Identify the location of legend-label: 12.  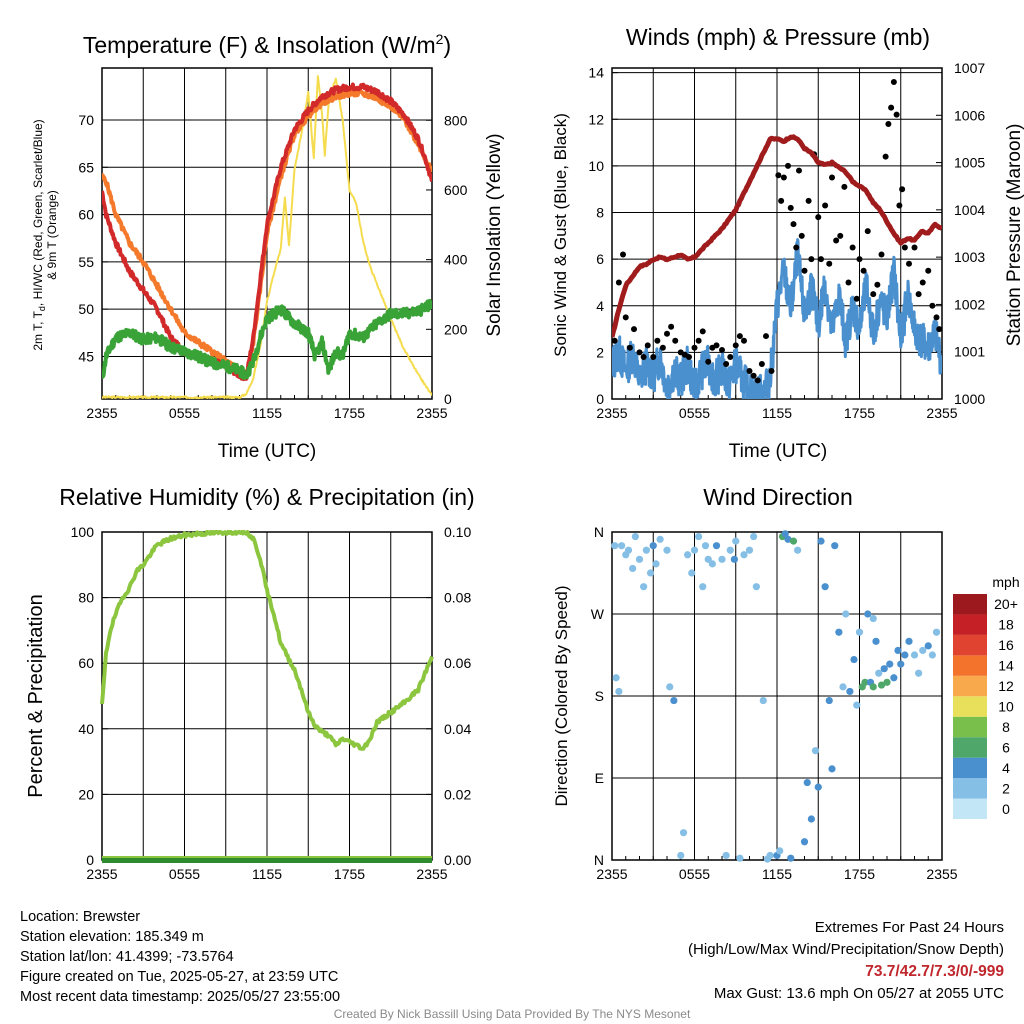
(1006, 686).